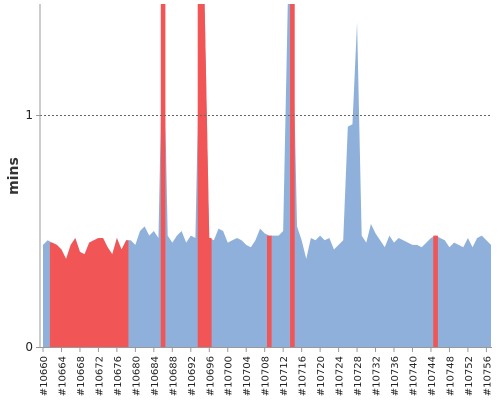 This screenshot has width=500, height=400. I want to click on x-tick-label: #10668, so click(81, 376).